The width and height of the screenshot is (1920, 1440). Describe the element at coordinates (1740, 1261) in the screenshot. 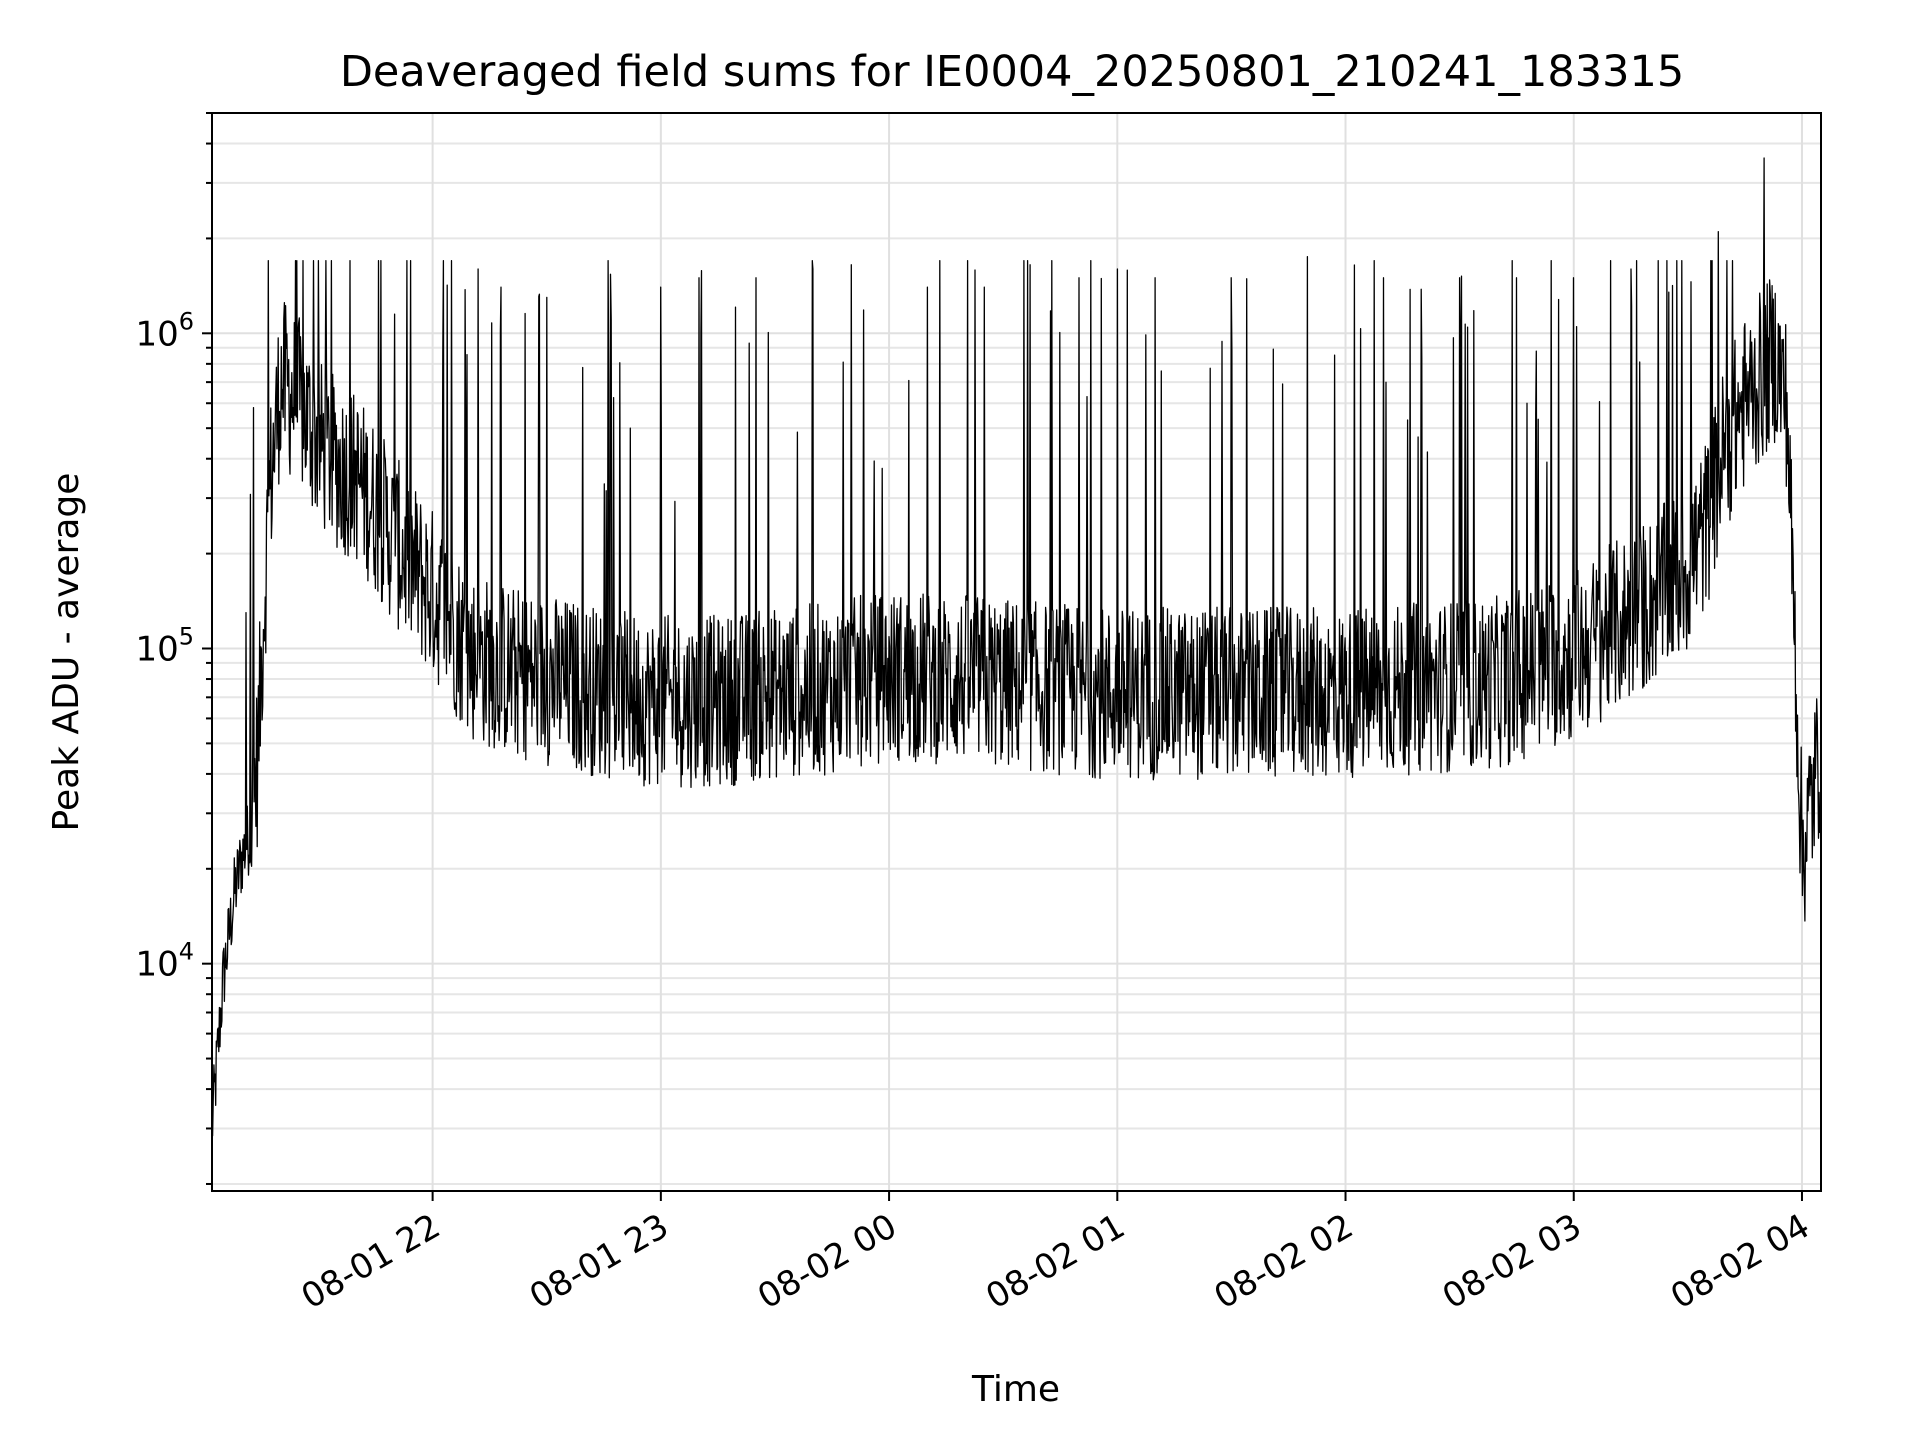

I see `x-tick-label: 08-02 04` at that location.